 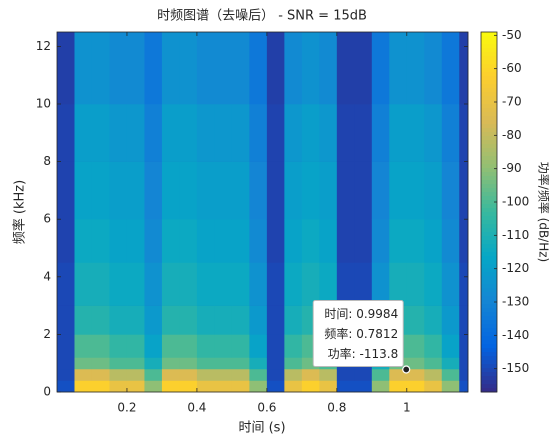 I want to click on y-tick-label: 6, so click(x=47, y=219).